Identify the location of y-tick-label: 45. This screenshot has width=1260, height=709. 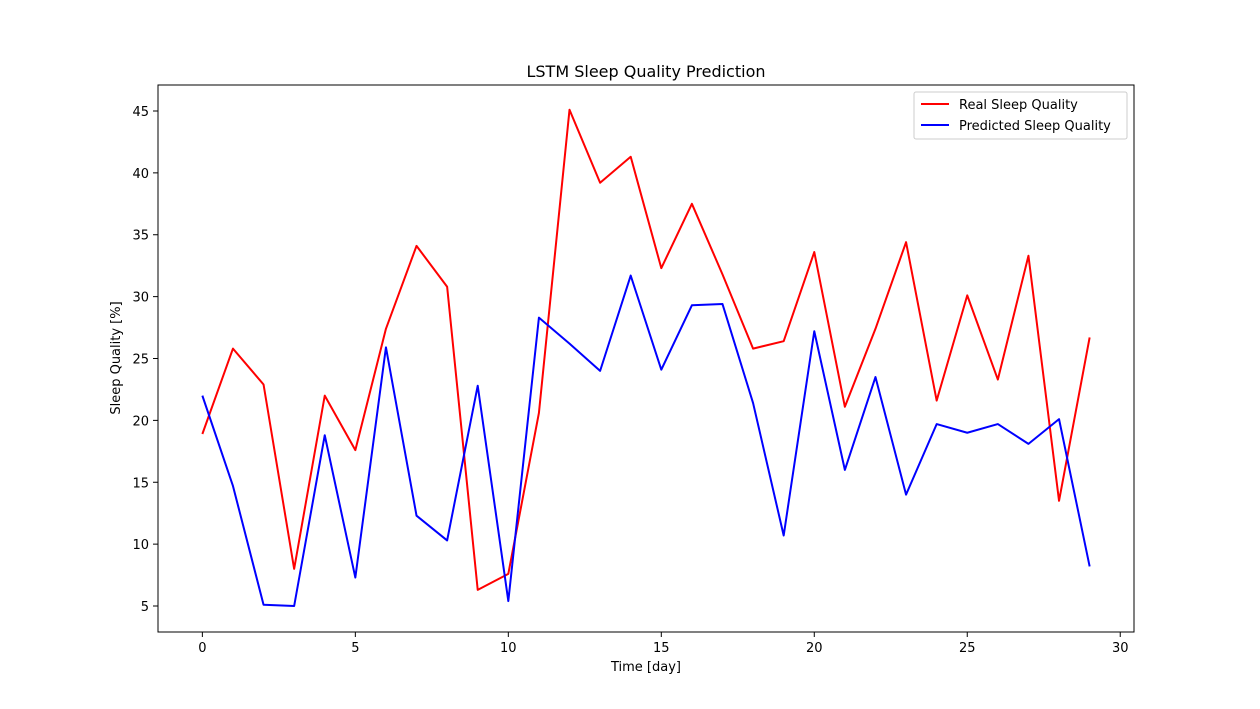
(140, 112).